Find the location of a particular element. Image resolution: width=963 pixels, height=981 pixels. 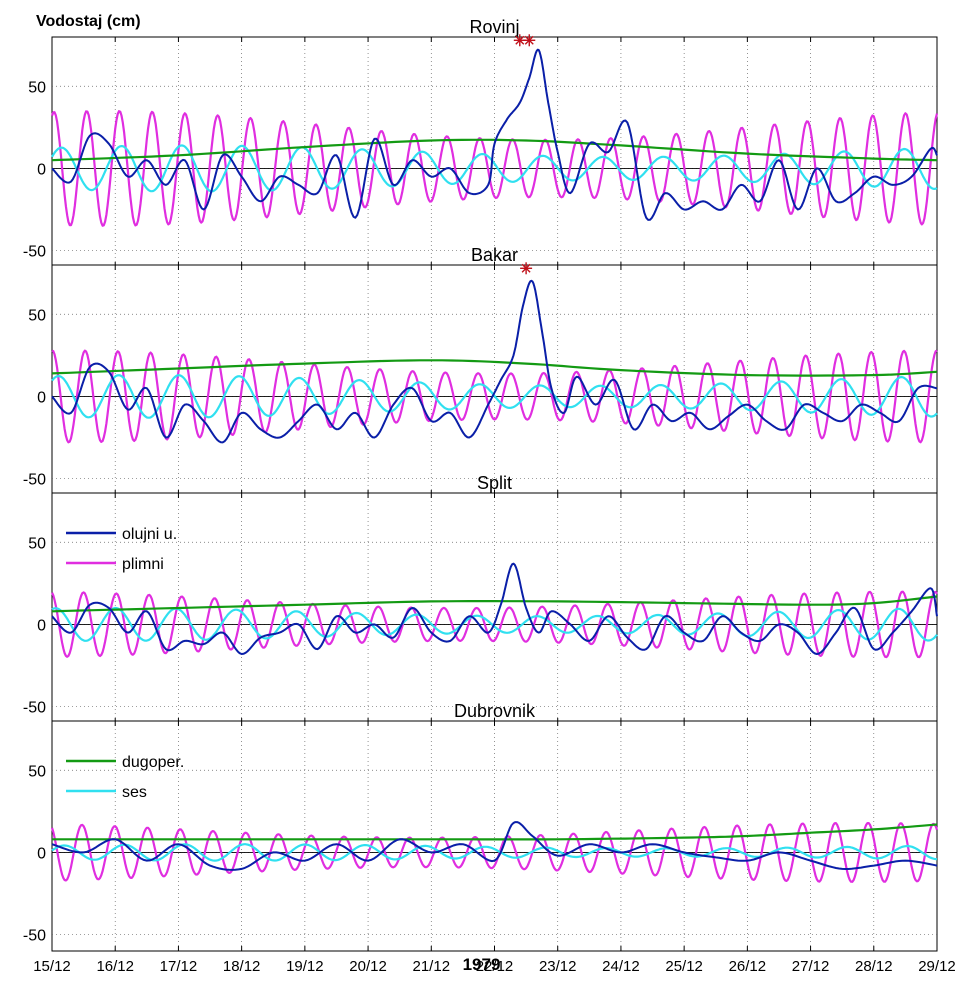

x-tick-label: 23/12 is located at coordinates (558, 966).